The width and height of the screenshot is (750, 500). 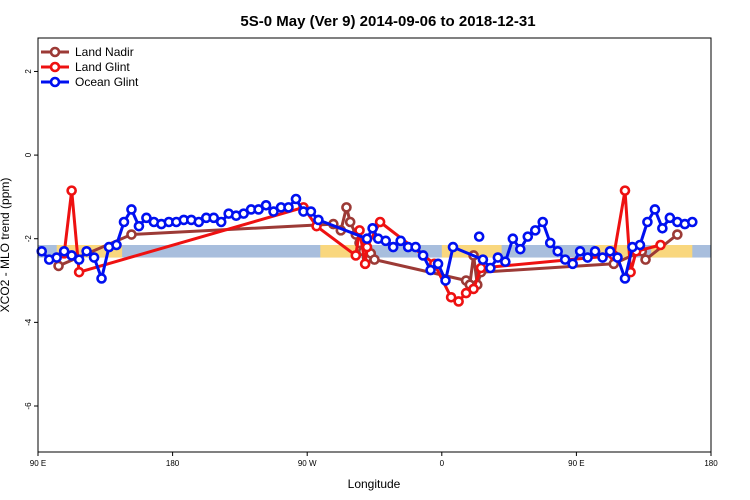 I want to click on y-tick-label: -4, so click(x=28, y=322).